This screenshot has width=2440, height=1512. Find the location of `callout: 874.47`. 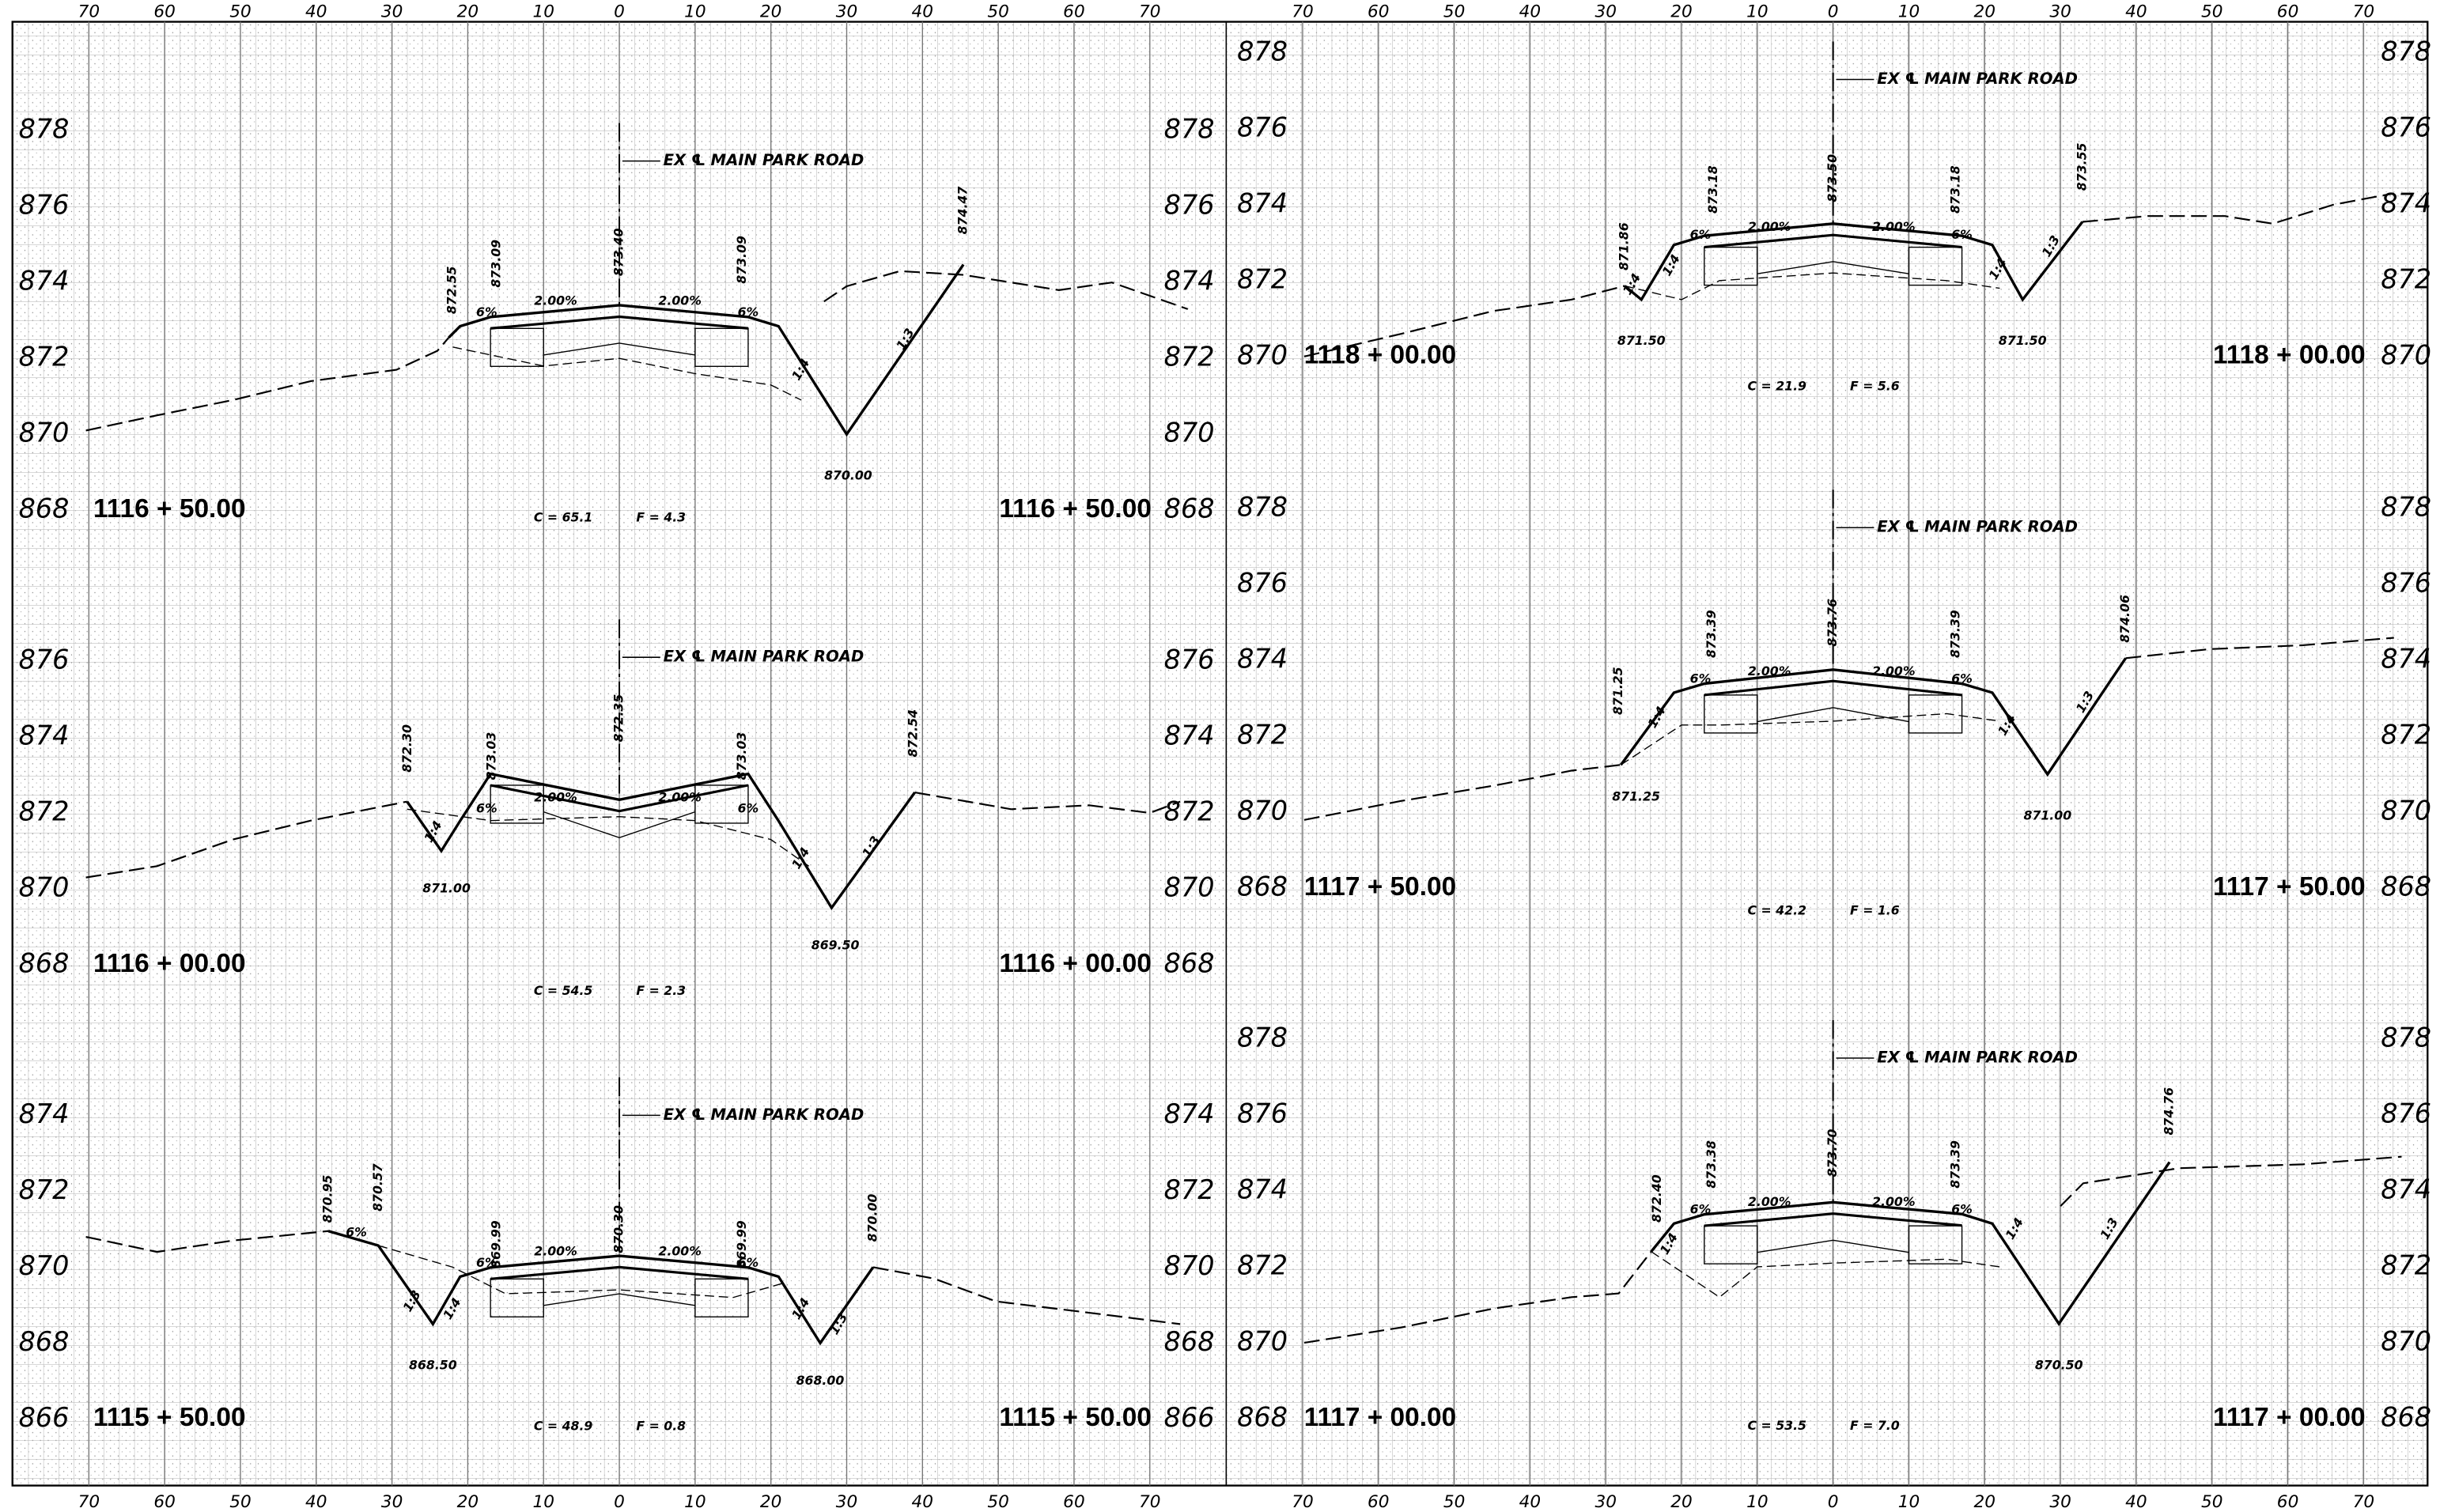

callout: 874.47 is located at coordinates (962, 211).